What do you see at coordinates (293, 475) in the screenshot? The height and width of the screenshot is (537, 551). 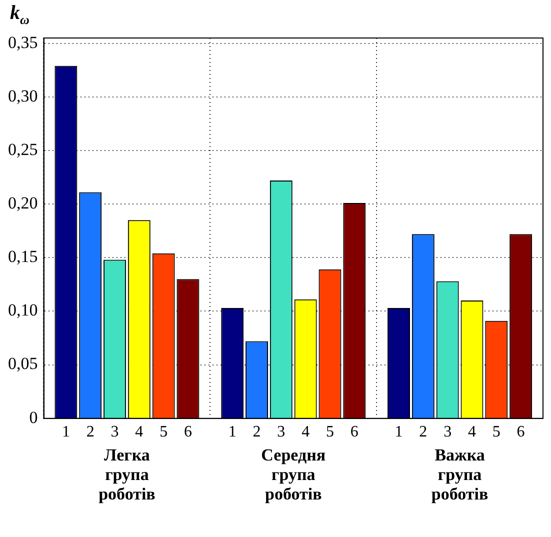 I see `x-tick-label: Середня група роботів` at bounding box center [293, 475].